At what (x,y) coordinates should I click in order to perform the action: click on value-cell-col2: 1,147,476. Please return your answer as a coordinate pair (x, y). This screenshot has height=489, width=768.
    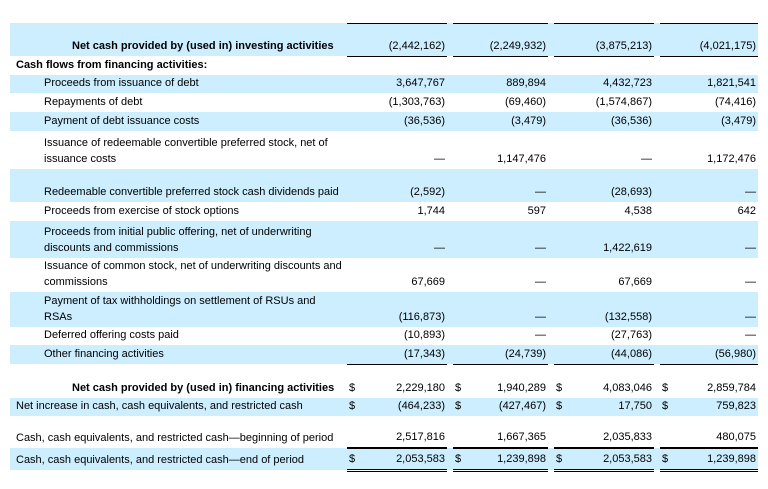
    Looking at the image, I should click on (521, 159).